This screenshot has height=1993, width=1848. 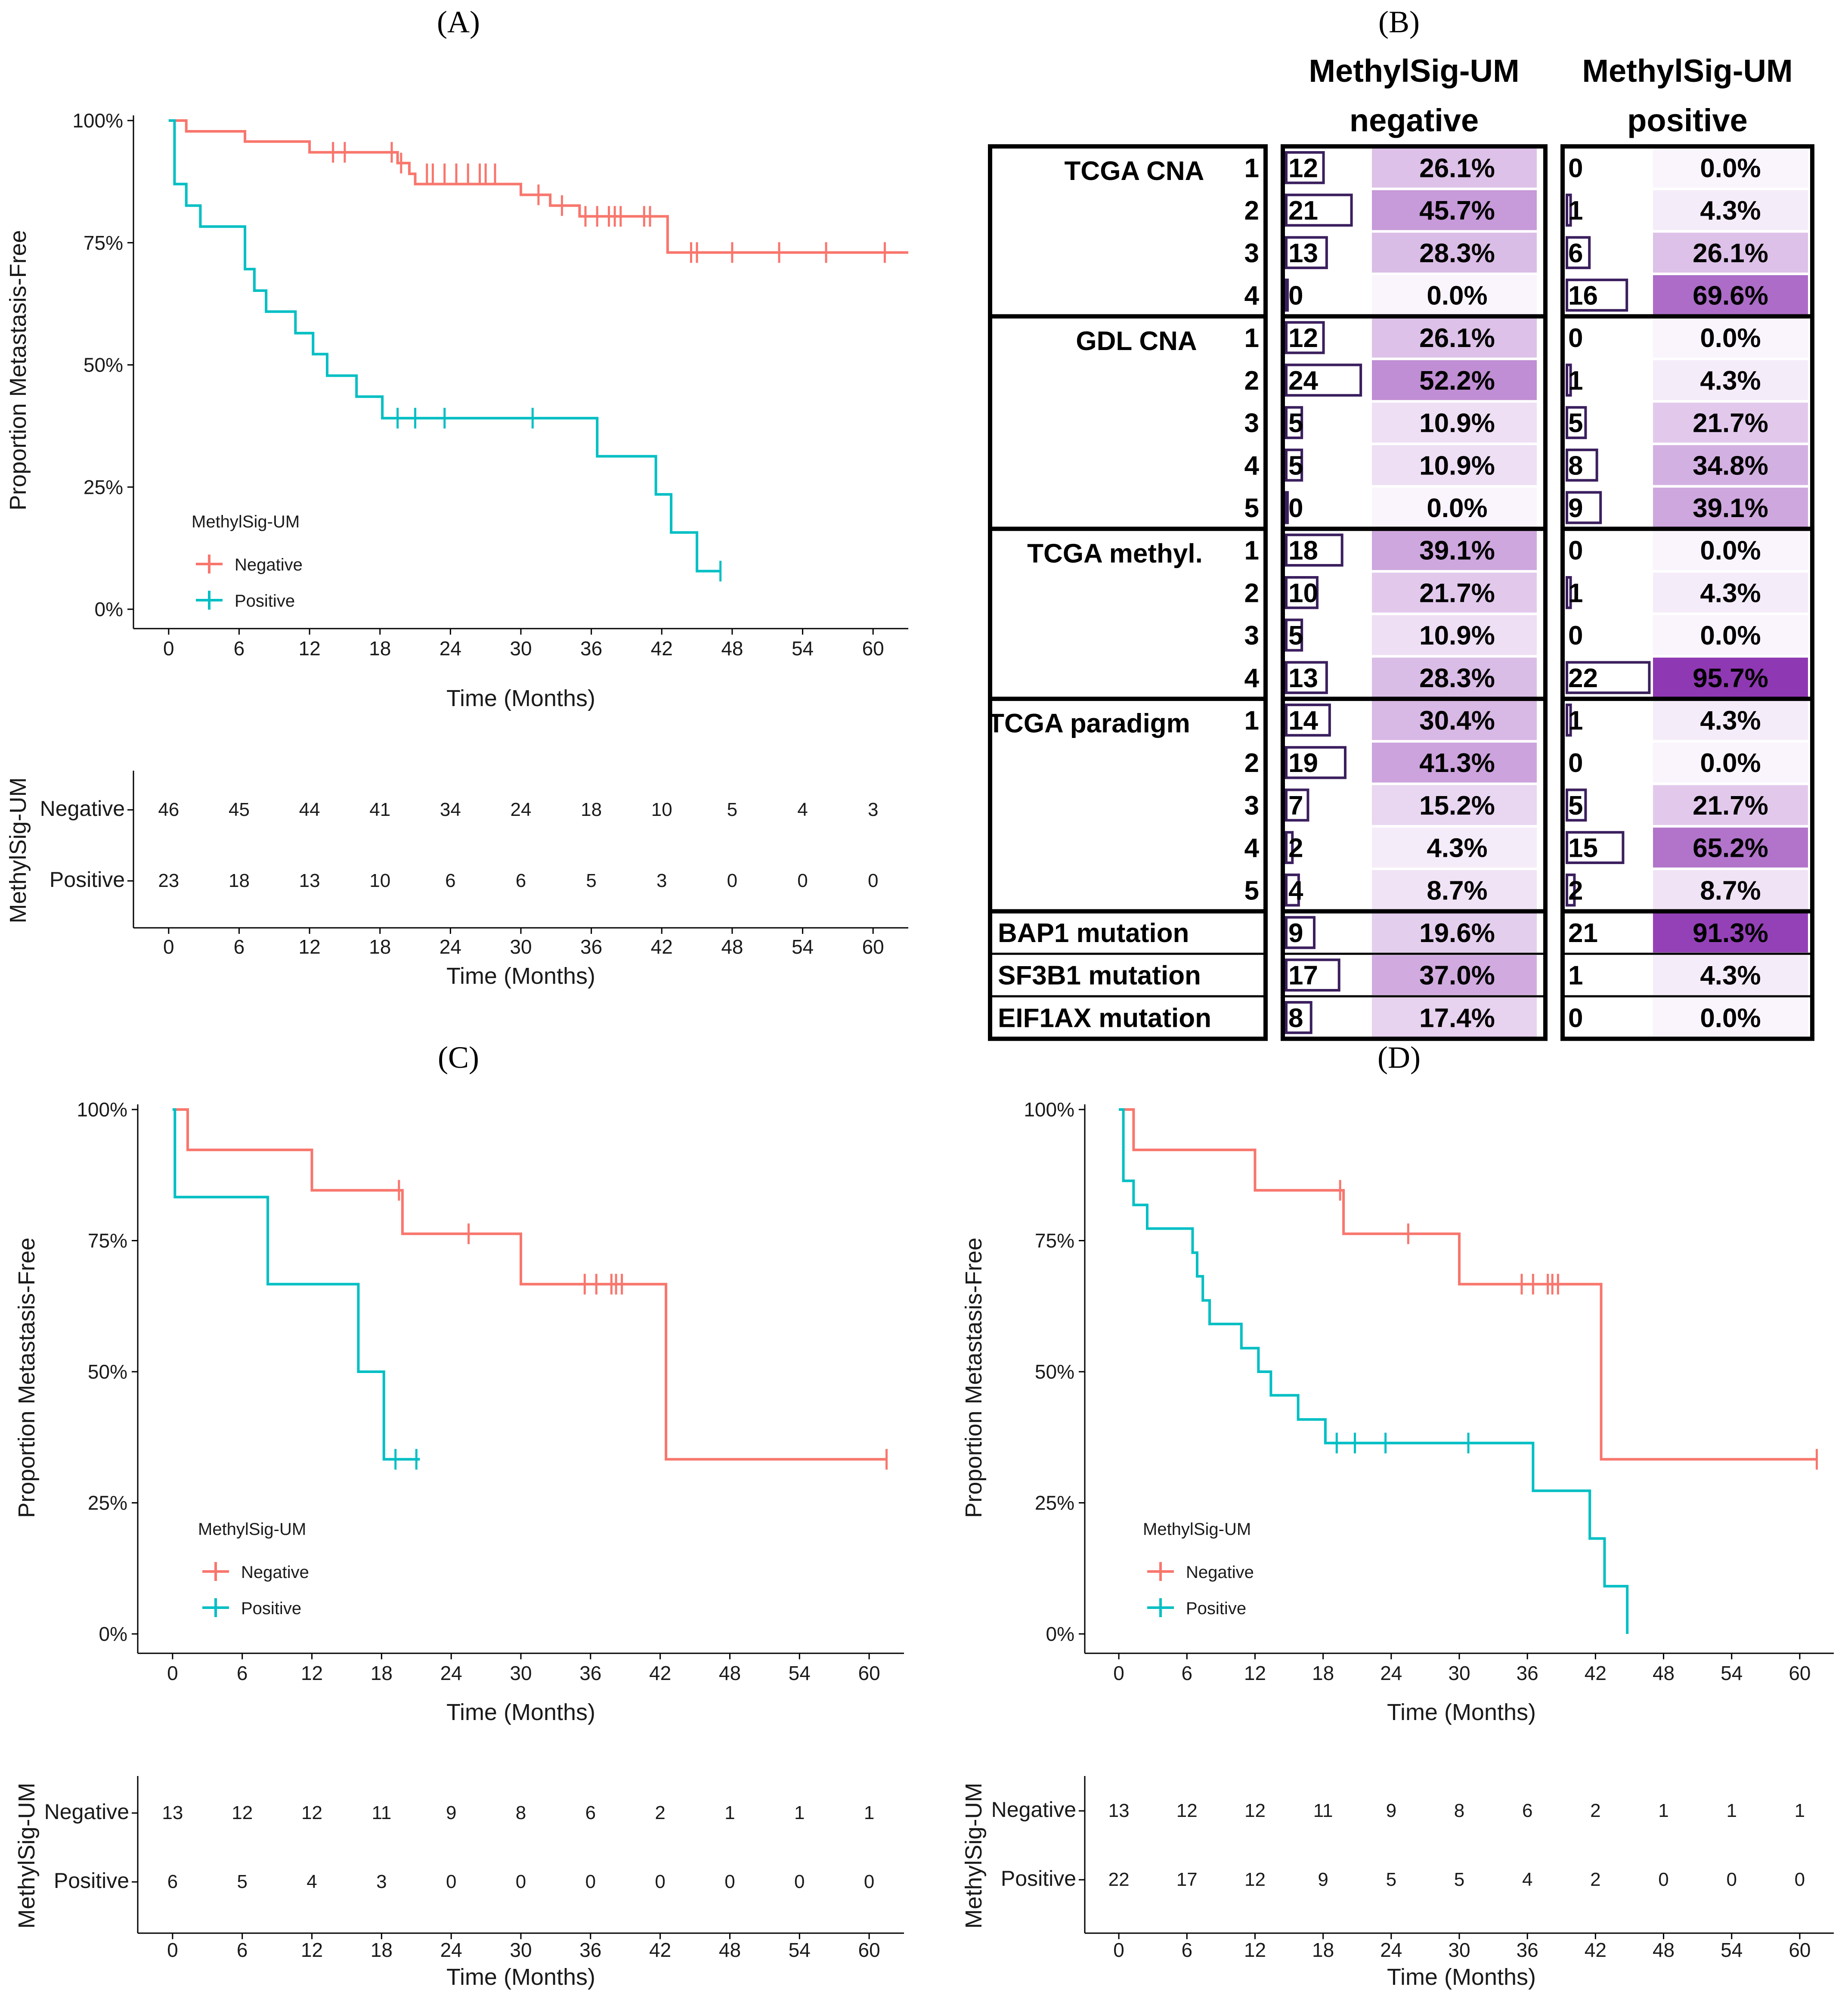 What do you see at coordinates (1303, 593) in the screenshot?
I see `count-negative: 10` at bounding box center [1303, 593].